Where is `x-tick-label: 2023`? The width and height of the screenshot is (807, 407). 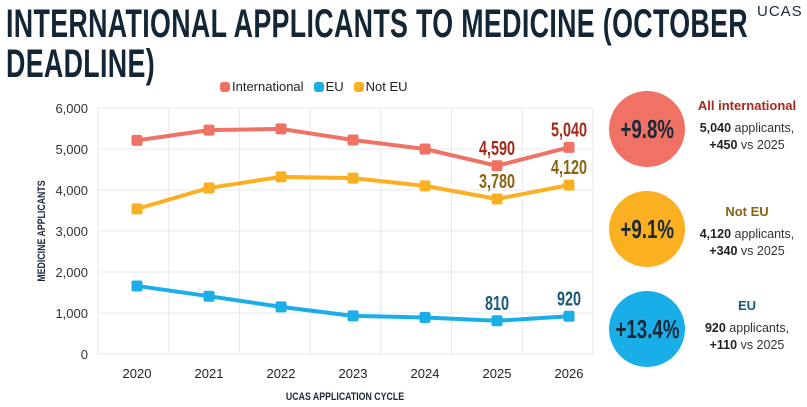 x-tick-label: 2023 is located at coordinates (353, 373).